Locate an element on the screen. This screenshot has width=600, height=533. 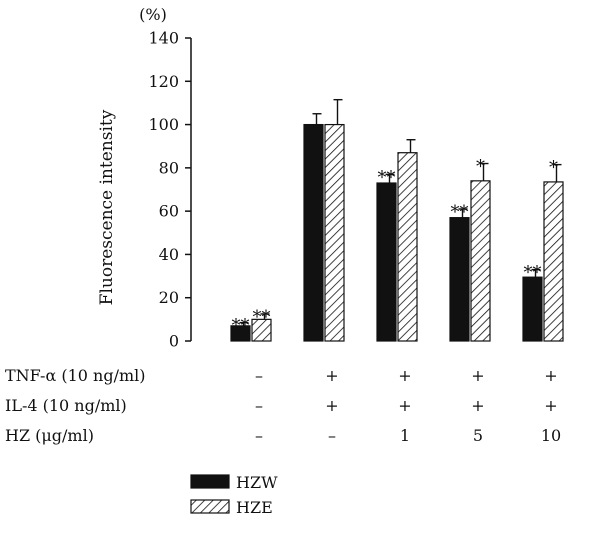
y-axis-unit: (%) is located at coordinates (153, 14).